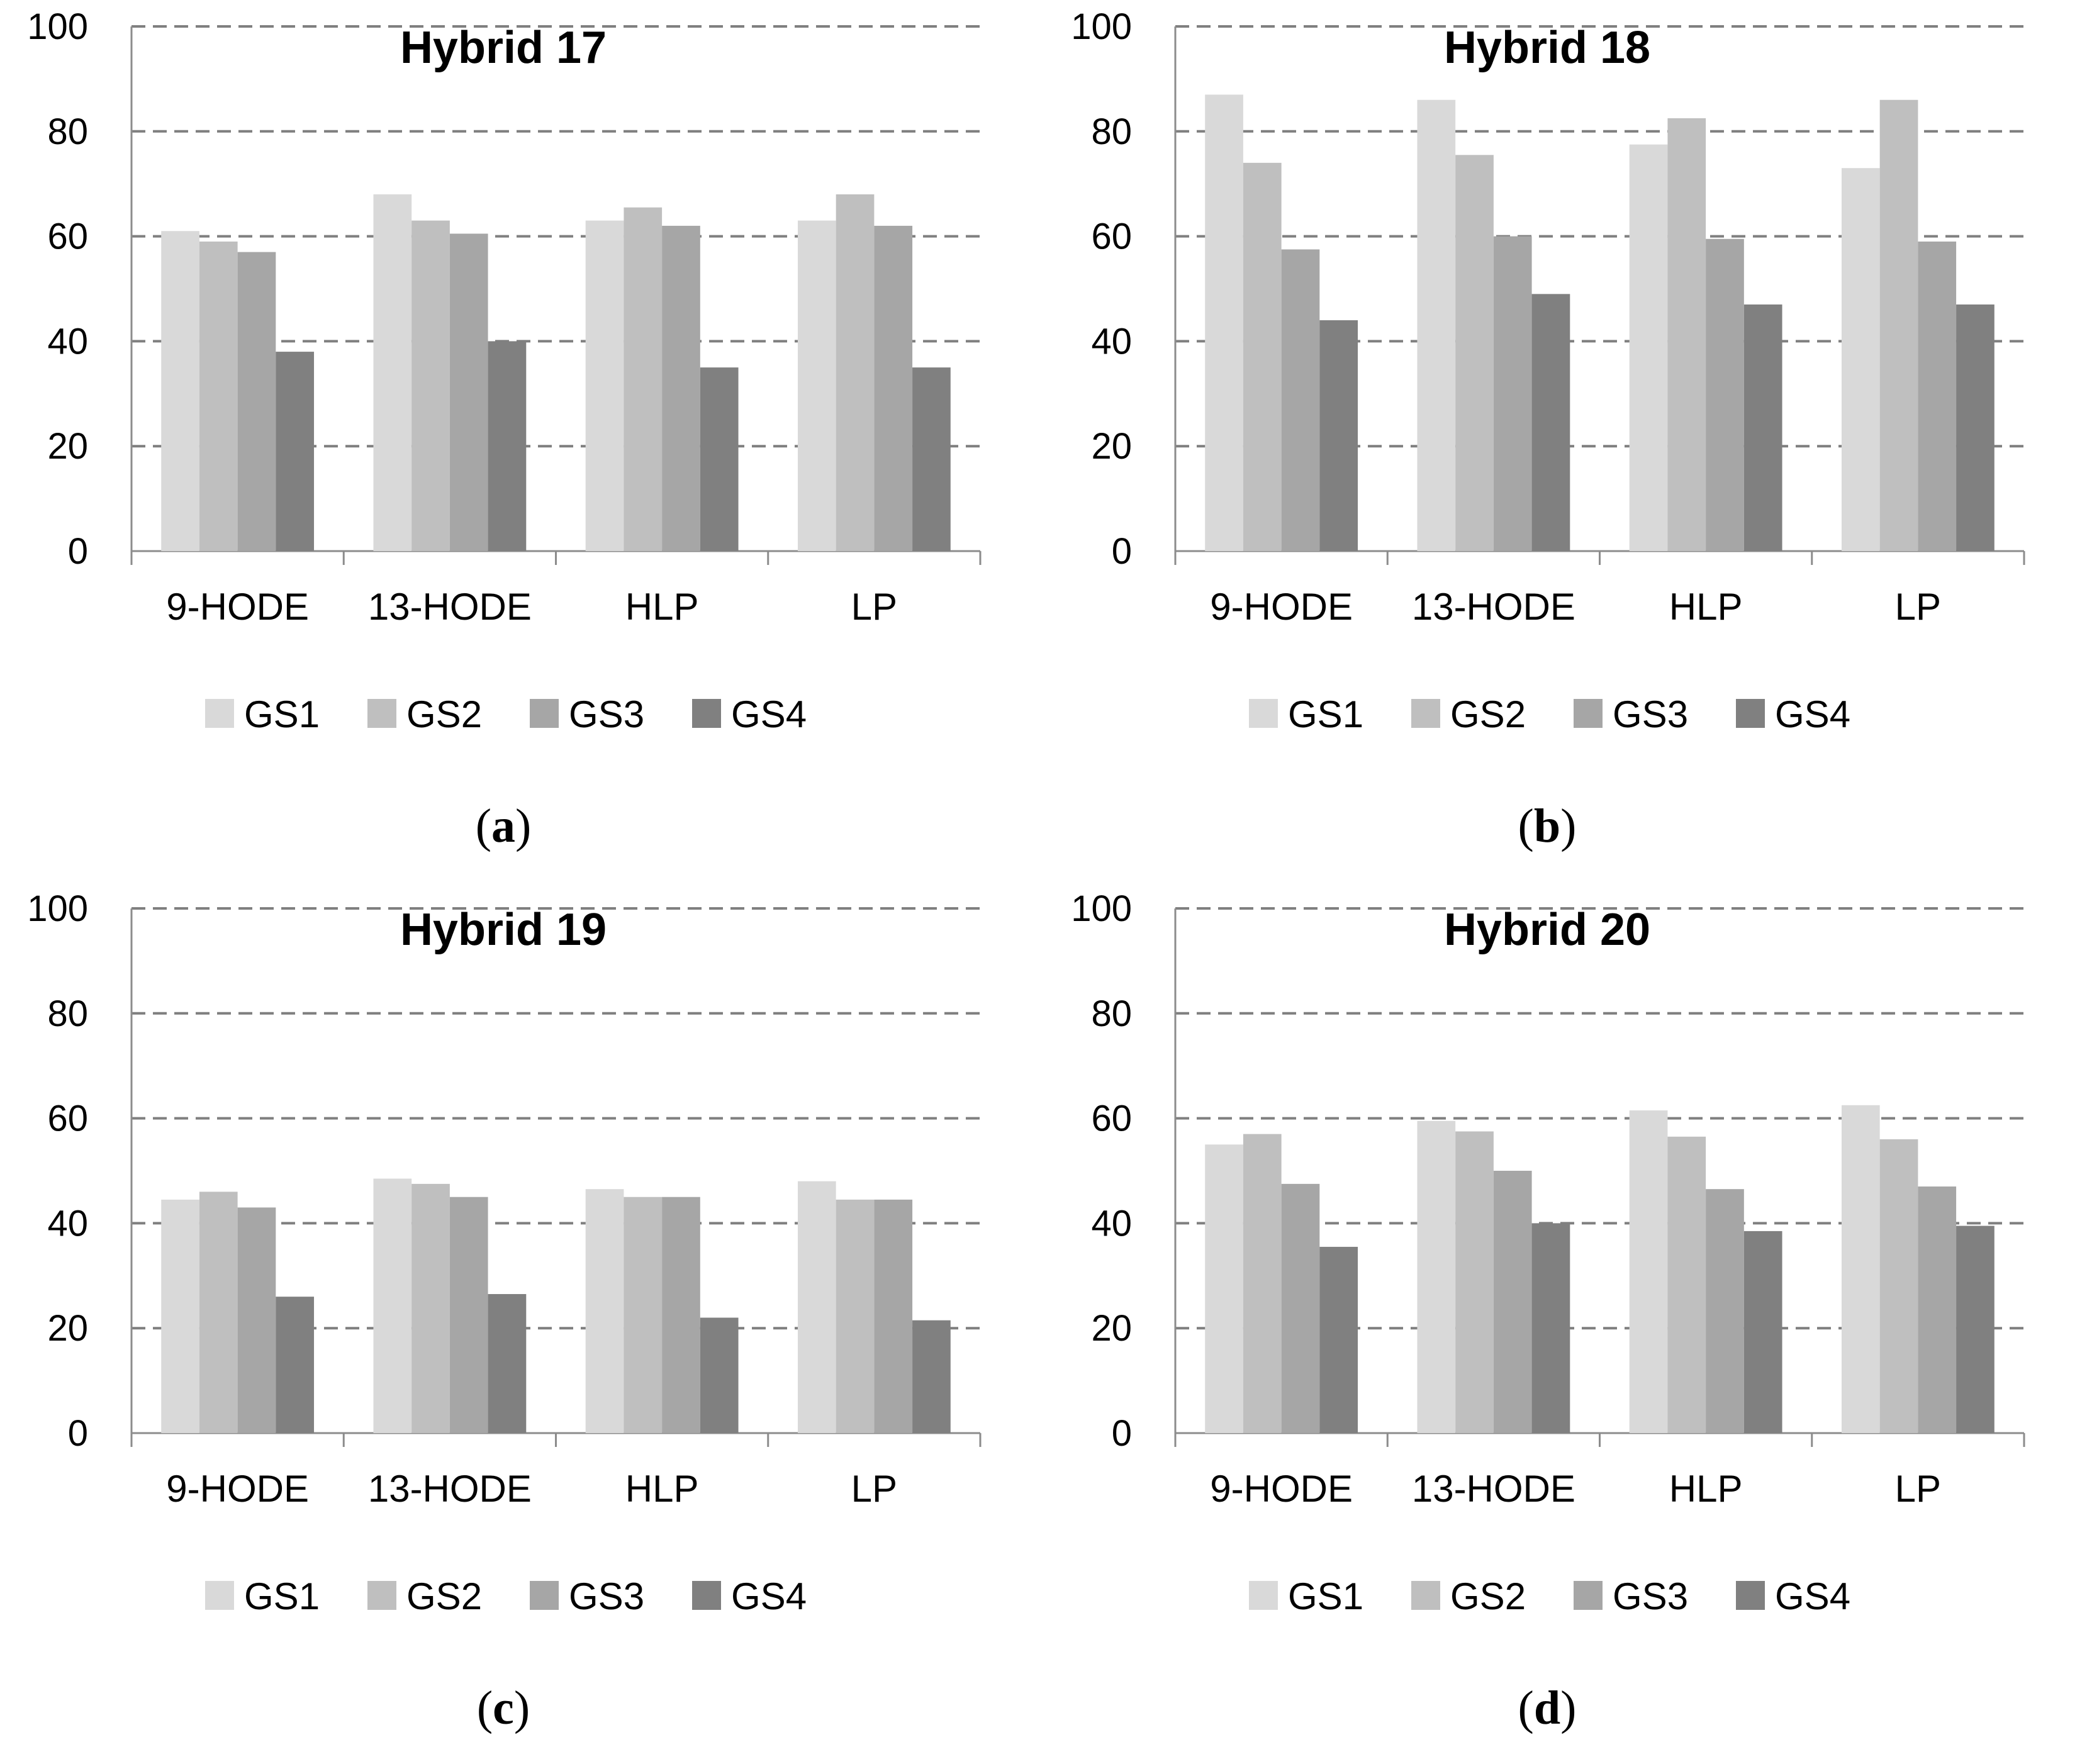  What do you see at coordinates (503, 48) in the screenshot?
I see `chart-title: Hybrid 17` at bounding box center [503, 48].